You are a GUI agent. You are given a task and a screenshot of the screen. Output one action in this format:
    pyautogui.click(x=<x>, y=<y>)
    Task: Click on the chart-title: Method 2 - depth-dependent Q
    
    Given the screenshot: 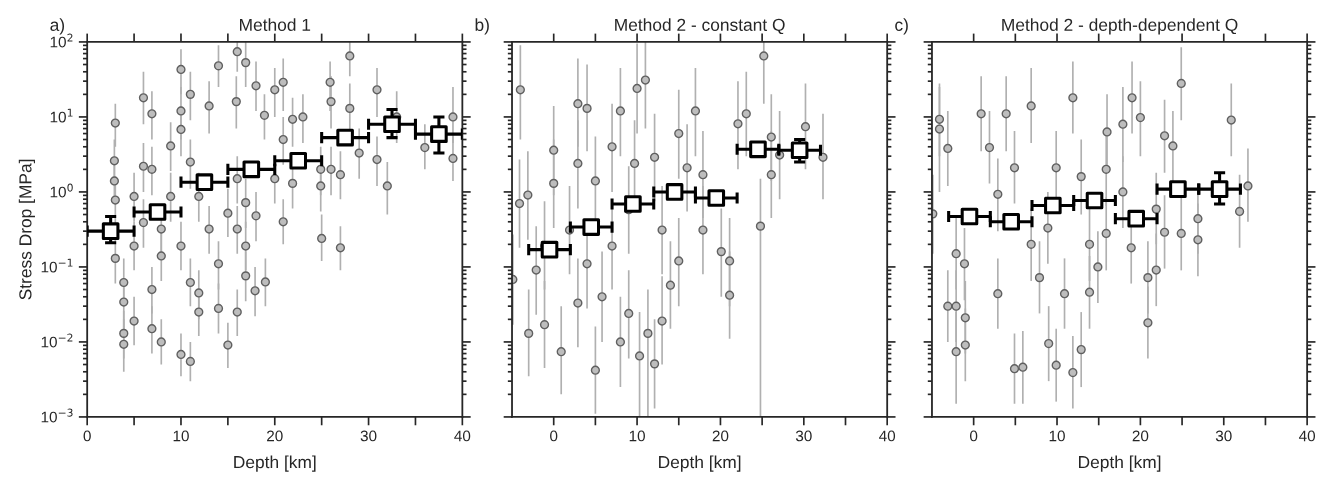 What is the action you would take?
    pyautogui.click(x=1120, y=26)
    